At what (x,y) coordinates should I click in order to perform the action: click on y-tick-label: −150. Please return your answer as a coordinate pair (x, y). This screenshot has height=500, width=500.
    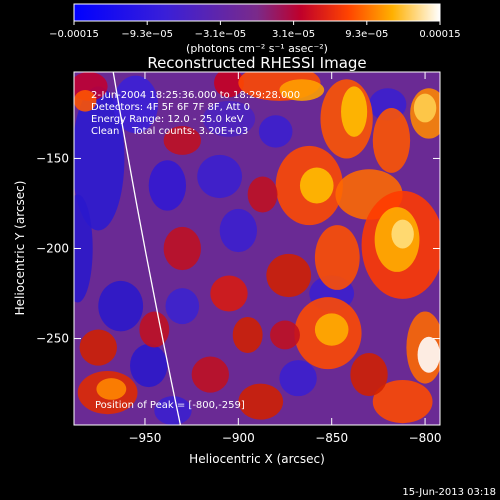
    Looking at the image, I should click on (52, 158).